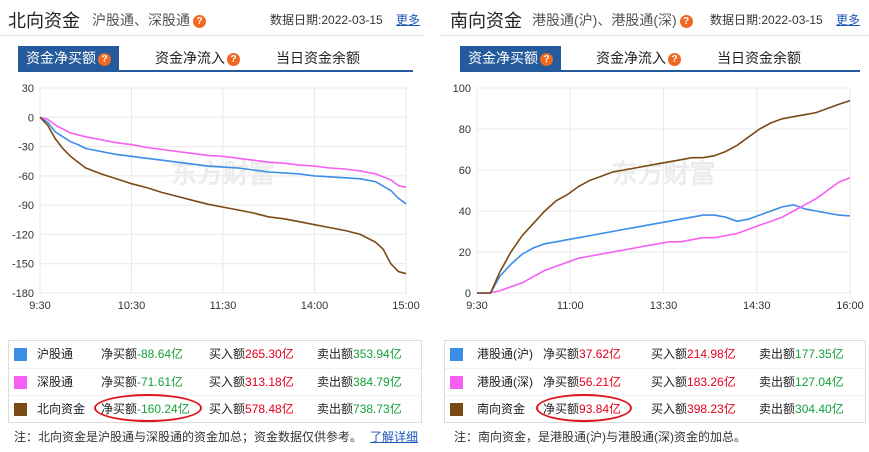  Describe the element at coordinates (216, 437) in the screenshot. I see `north-note: 注：北向资金是沪股通与深股通的资金加总；资金数据仅供参考。 了解详细` at that location.